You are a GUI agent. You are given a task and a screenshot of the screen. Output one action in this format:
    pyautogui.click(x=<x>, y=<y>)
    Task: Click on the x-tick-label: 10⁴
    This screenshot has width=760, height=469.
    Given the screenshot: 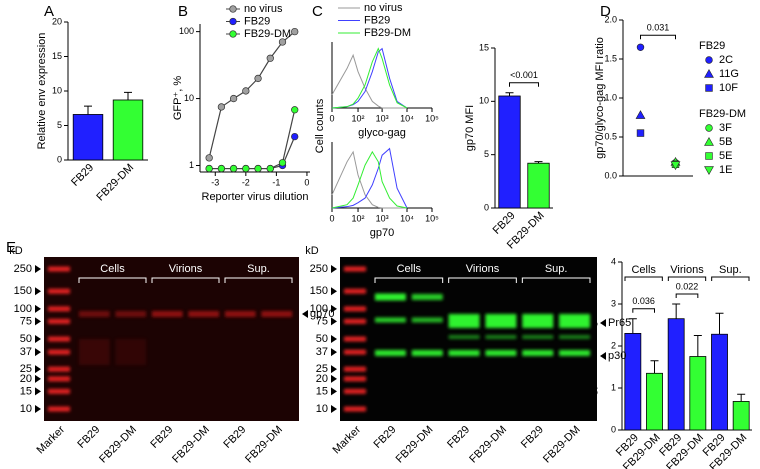 What is the action you would take?
    pyautogui.click(x=407, y=118)
    